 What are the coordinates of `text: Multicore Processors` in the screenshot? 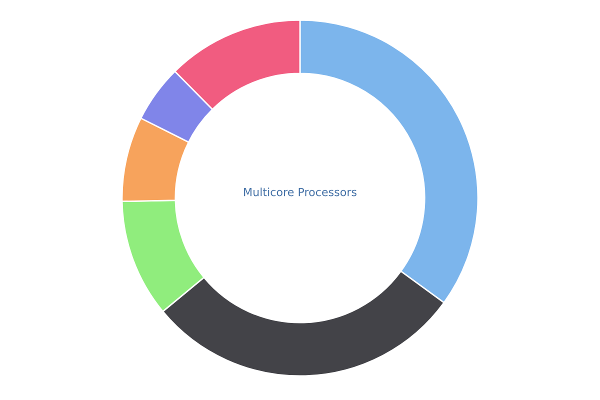 It's located at (300, 192).